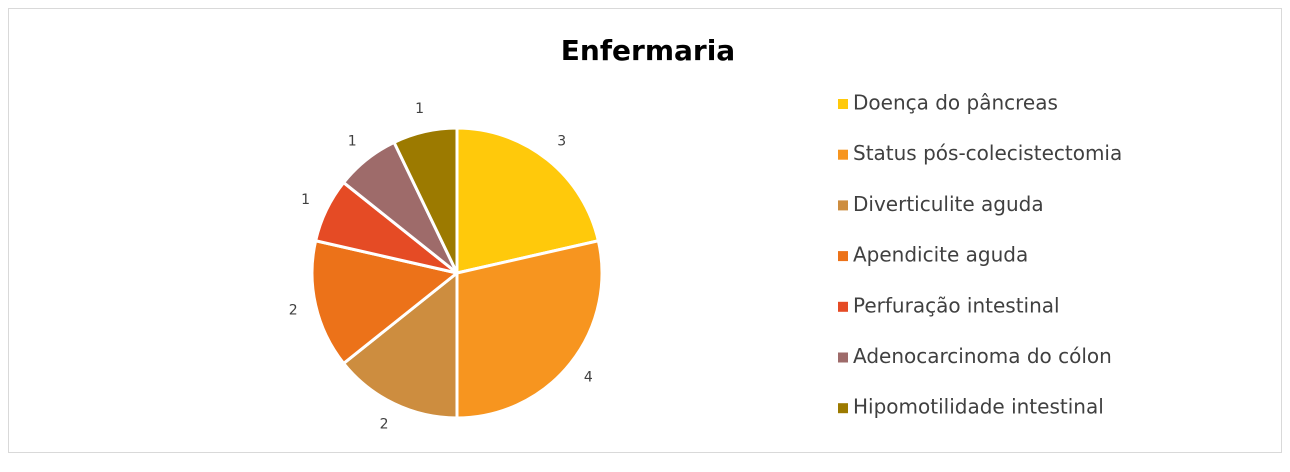 This screenshot has width=1290, height=472. I want to click on legend-label: Status pós-colecistectomia, so click(987, 153).